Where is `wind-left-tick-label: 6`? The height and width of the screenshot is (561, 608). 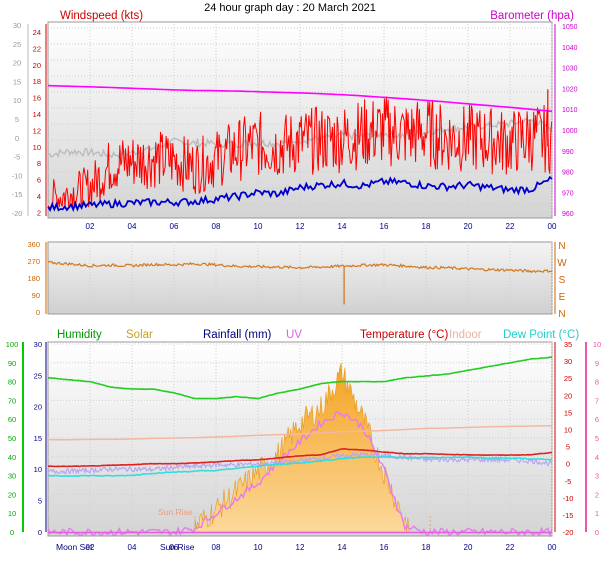
wind-left-tick-label: 6 is located at coordinates (39, 180).